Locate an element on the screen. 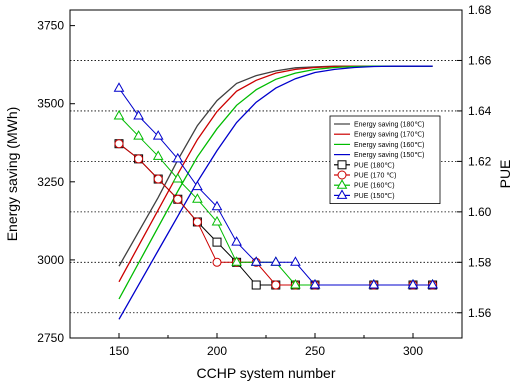 The height and width of the screenshot is (386, 520). right-y-tick-label: 1.66 is located at coordinates (480, 60).